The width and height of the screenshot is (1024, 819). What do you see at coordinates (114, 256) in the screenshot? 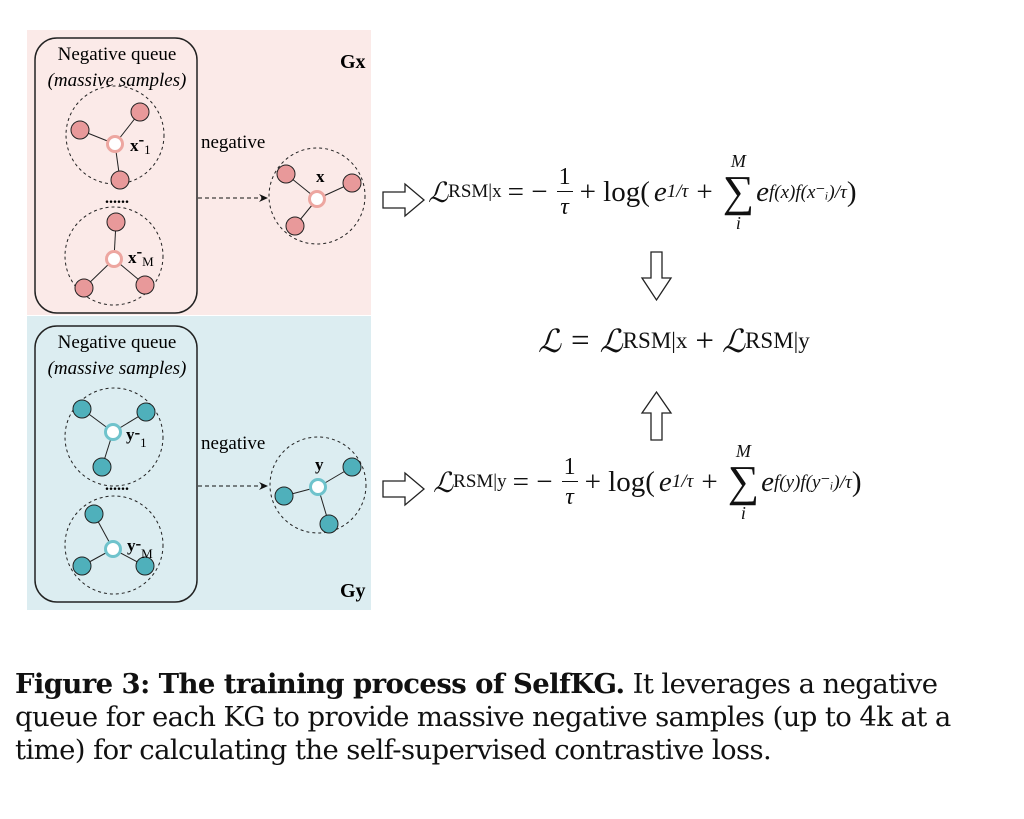
I see `gx-sample-m-subgraph: x-M` at bounding box center [114, 256].